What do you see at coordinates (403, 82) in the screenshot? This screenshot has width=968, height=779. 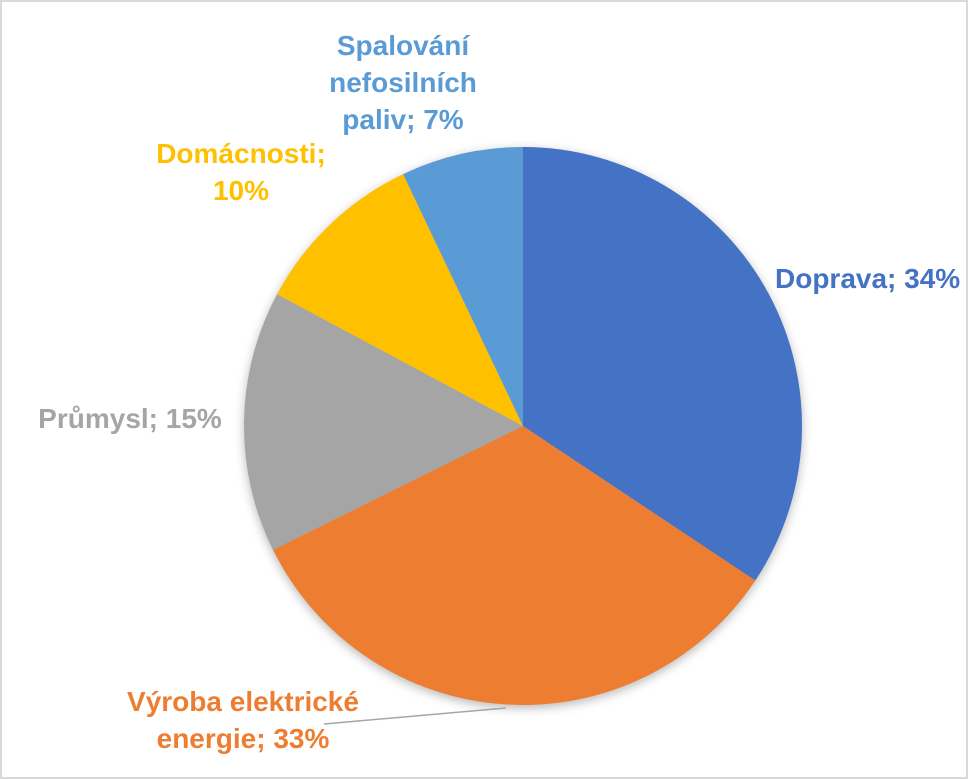 I see `data-label-spalovani-nefosilnich-paliv: Spalování nefosilních paliv; 7%` at bounding box center [403, 82].